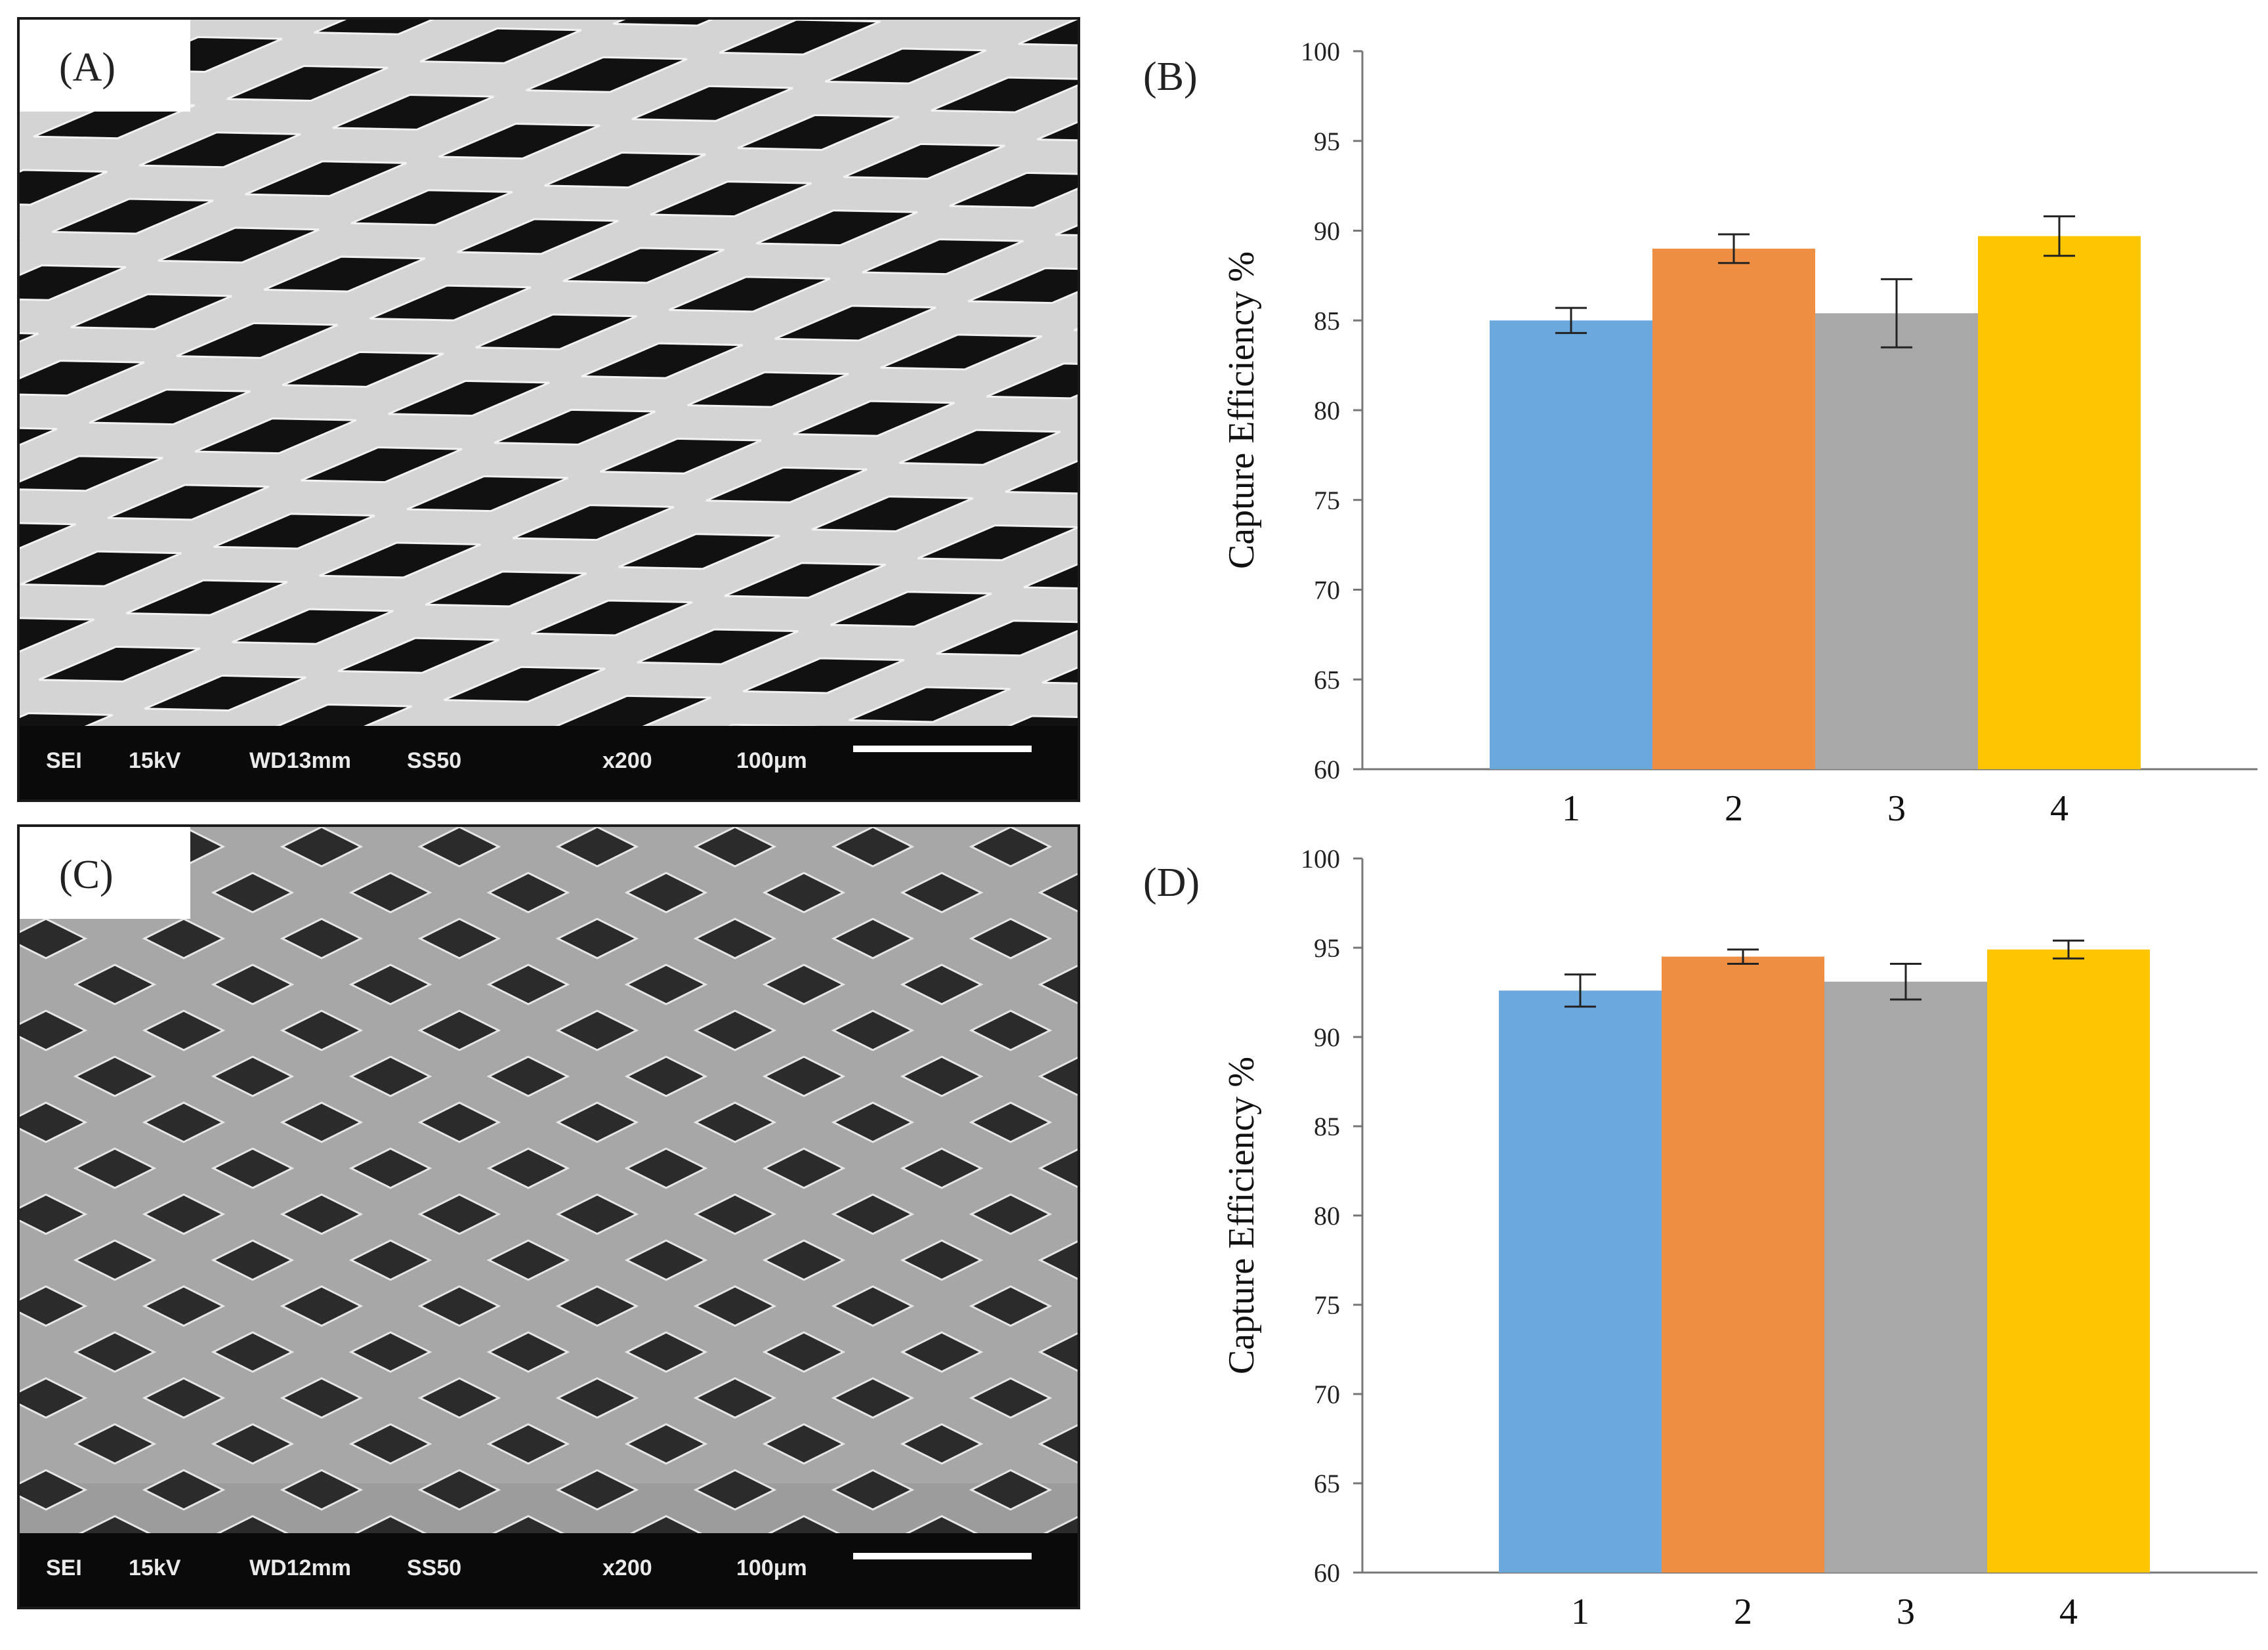 This screenshot has width=2268, height=1650. I want to click on y-axis-label: Capture Efficiency %, so click(1241, 1215).